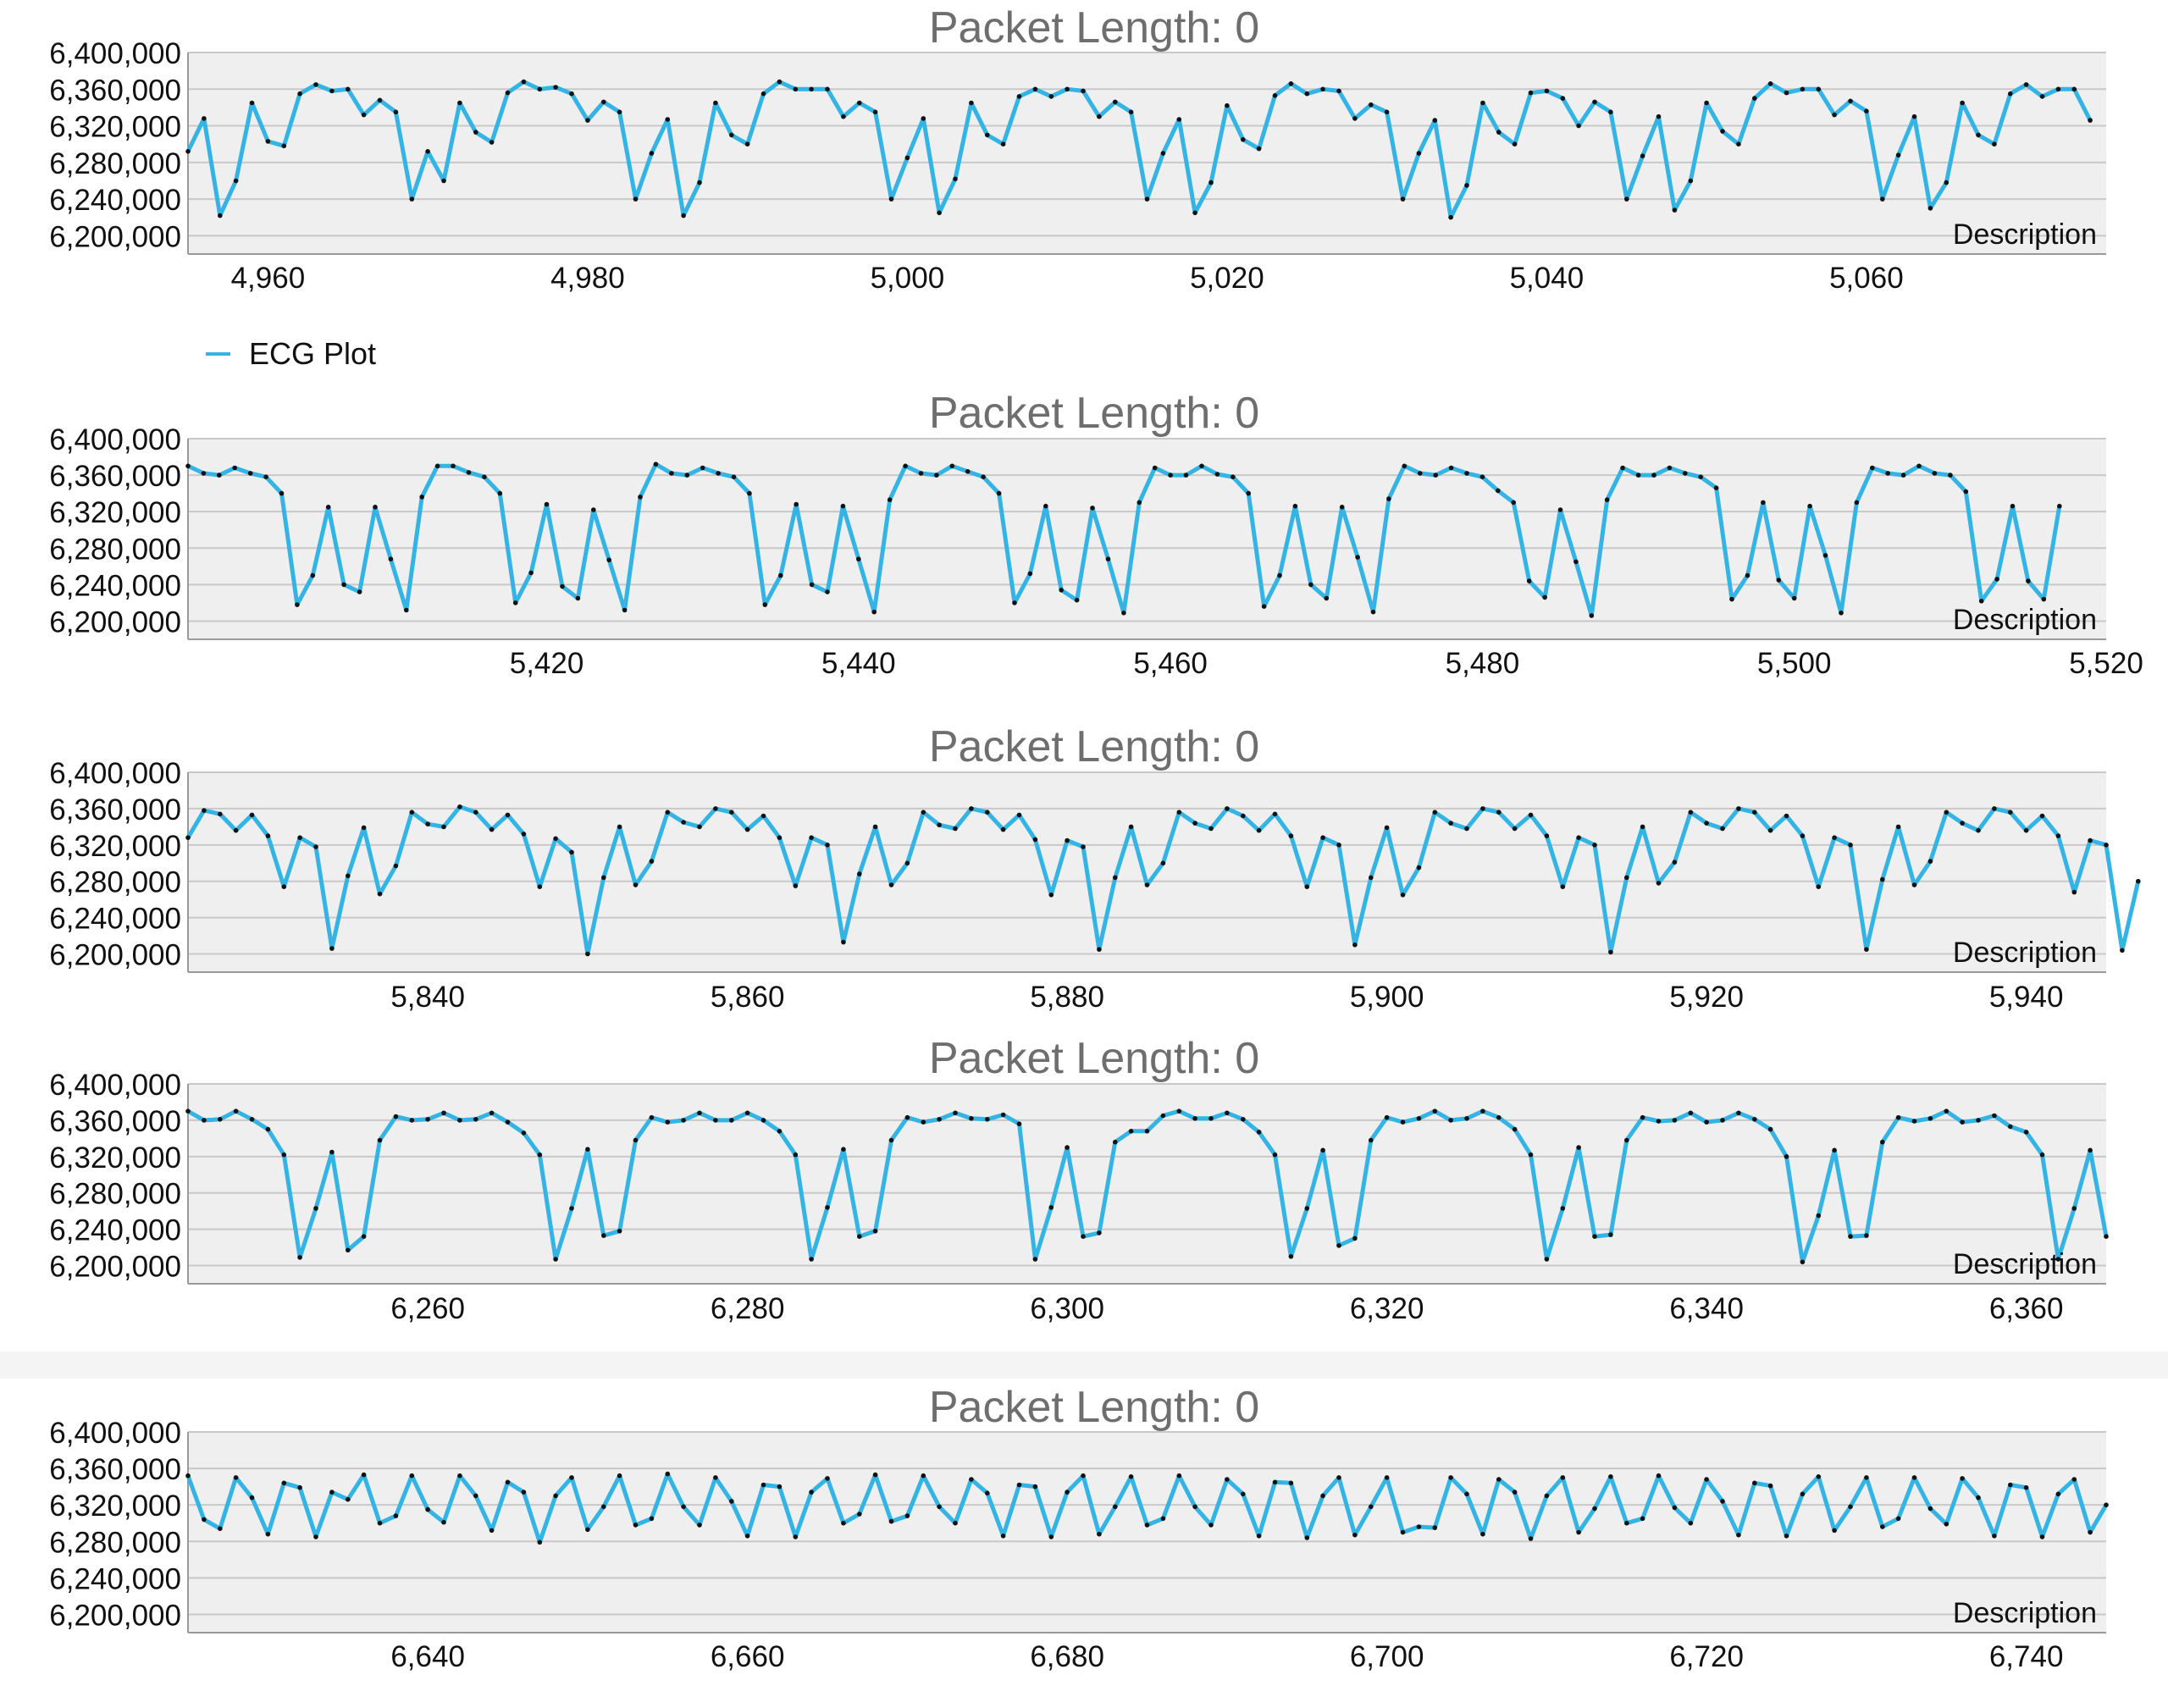 The width and height of the screenshot is (2168, 1708). What do you see at coordinates (115, 585) in the screenshot?
I see `y-tick-label: 6,240,000` at bounding box center [115, 585].